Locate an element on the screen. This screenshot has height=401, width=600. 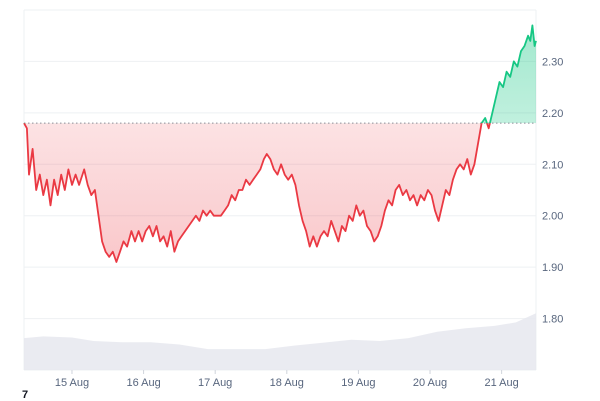
x-tick-label: 17 Aug is located at coordinates (215, 383).